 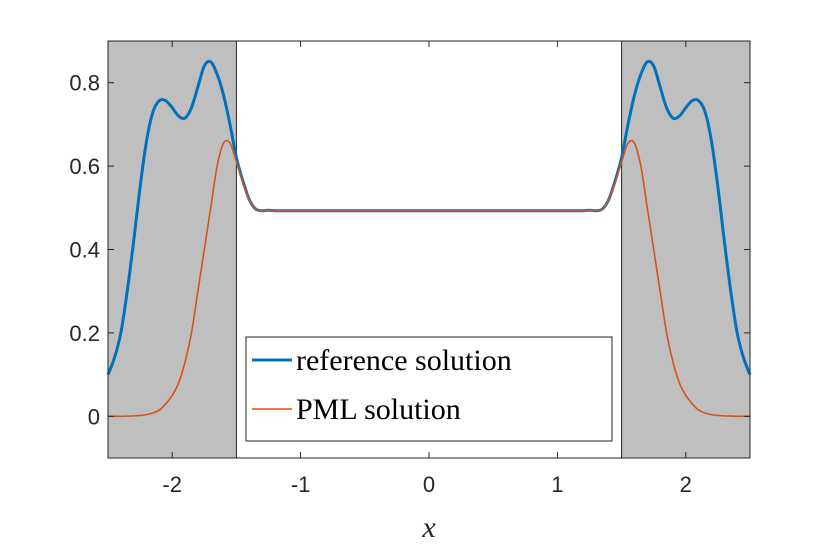 I want to click on legend-box, so click(x=429, y=389).